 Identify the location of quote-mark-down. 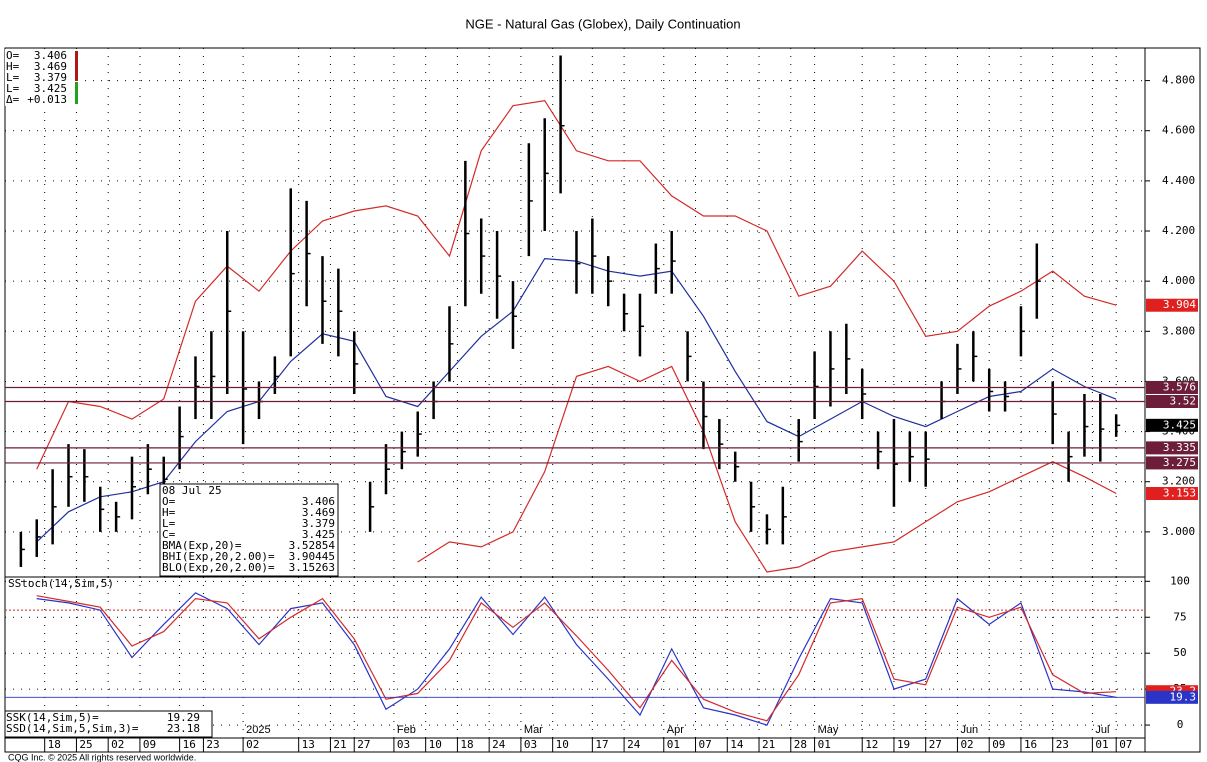
(76, 93).